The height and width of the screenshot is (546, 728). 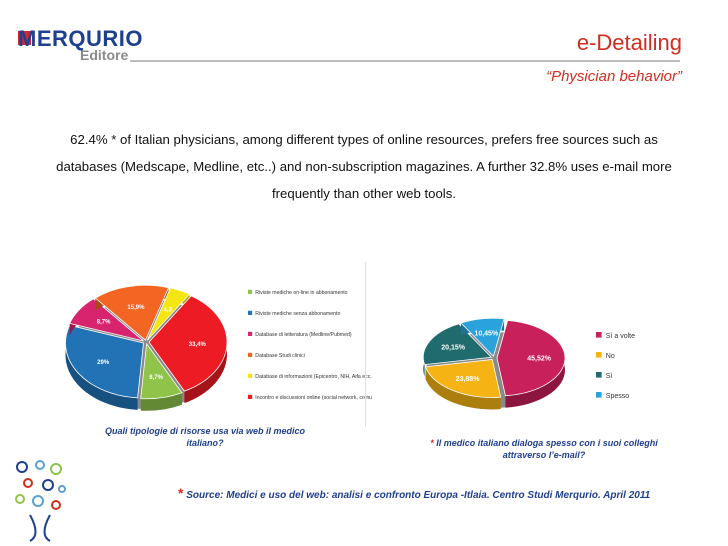 What do you see at coordinates (104, 323) in the screenshot?
I see `chart1-value-label-database-di-letteratura-medlin: 8,7%` at bounding box center [104, 323].